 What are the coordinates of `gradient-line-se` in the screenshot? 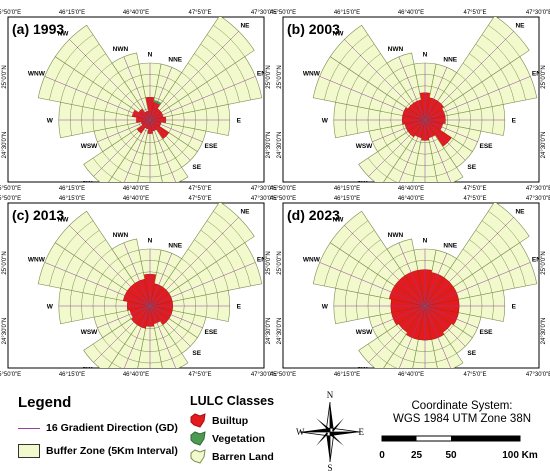 It's located at (445, 140).